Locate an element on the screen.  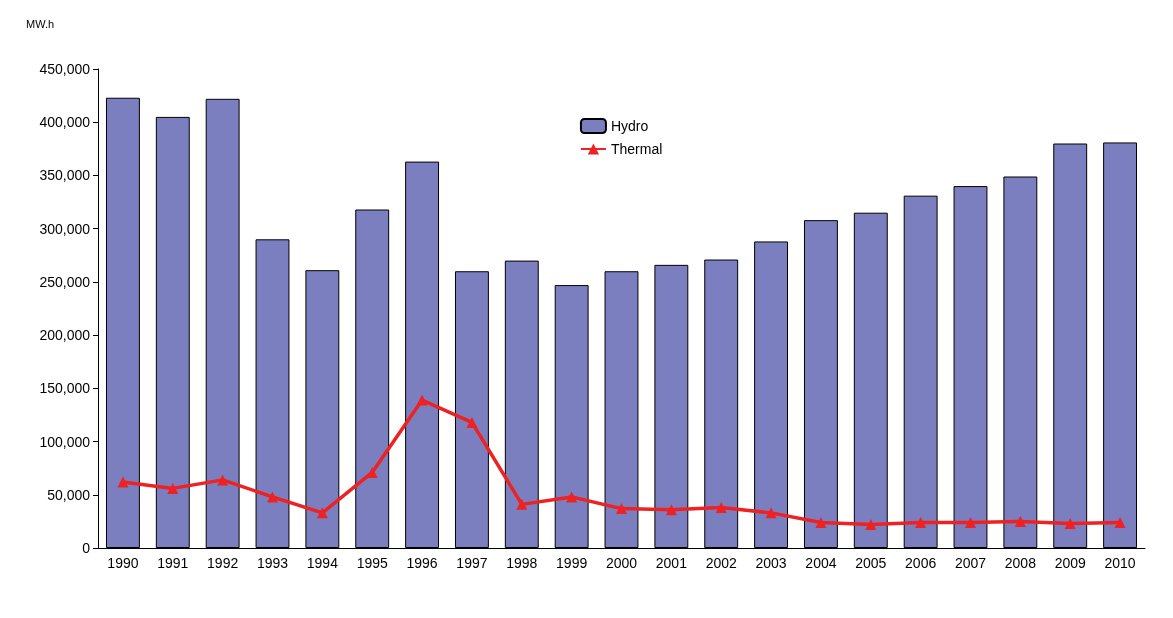
y-tick-label: 450,000 is located at coordinates (65, 69).